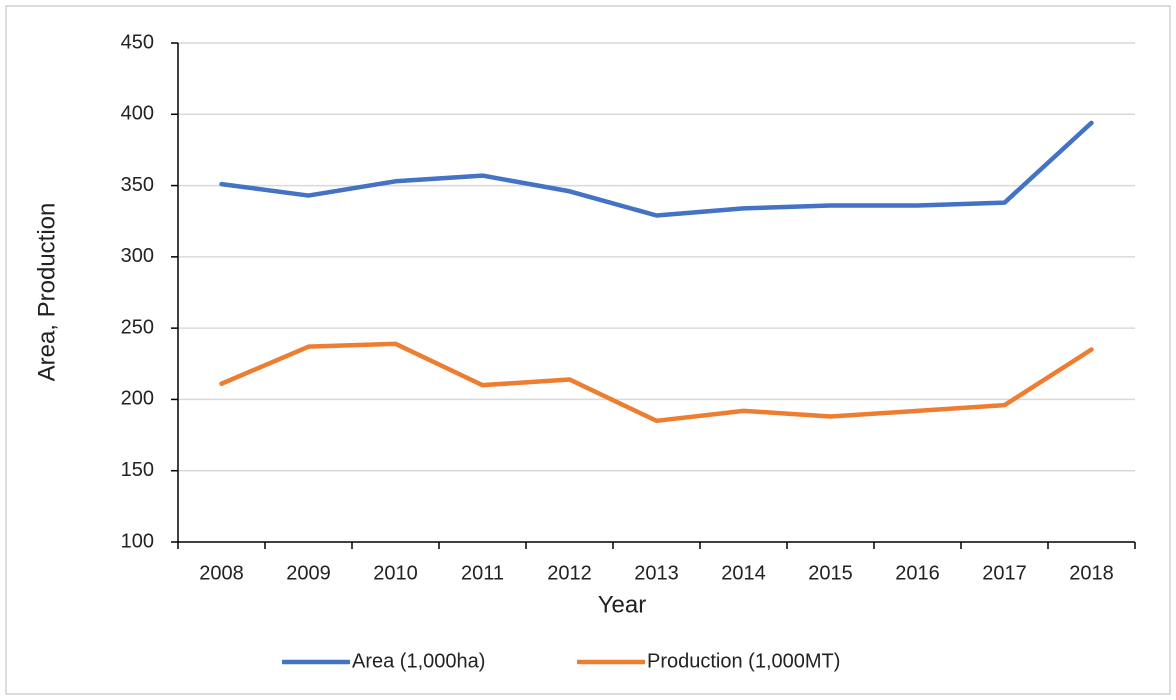 This screenshot has width=1176, height=700. Describe the element at coordinates (137, 185) in the screenshot. I see `y-tick-label: 350` at that location.